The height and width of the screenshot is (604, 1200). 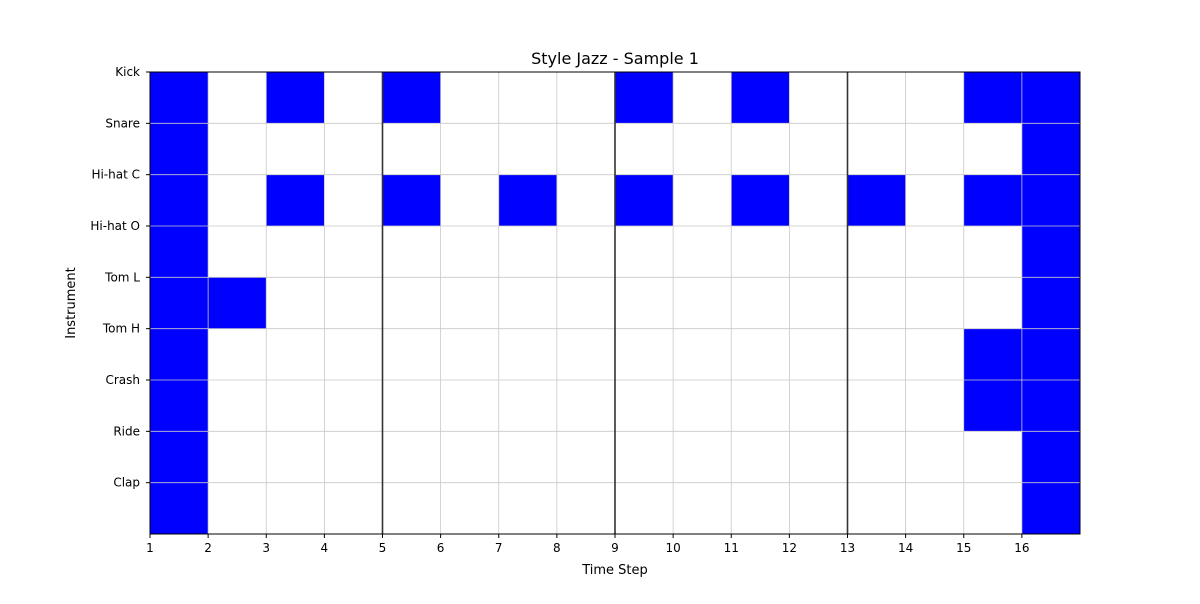 What do you see at coordinates (115, 175) in the screenshot?
I see `y-tick-label: Hi-hat C` at bounding box center [115, 175].